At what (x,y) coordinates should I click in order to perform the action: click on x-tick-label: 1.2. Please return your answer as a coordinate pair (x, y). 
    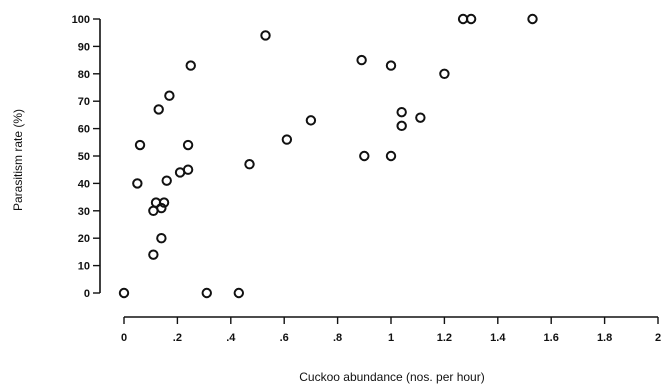
    Looking at the image, I should click on (444, 338).